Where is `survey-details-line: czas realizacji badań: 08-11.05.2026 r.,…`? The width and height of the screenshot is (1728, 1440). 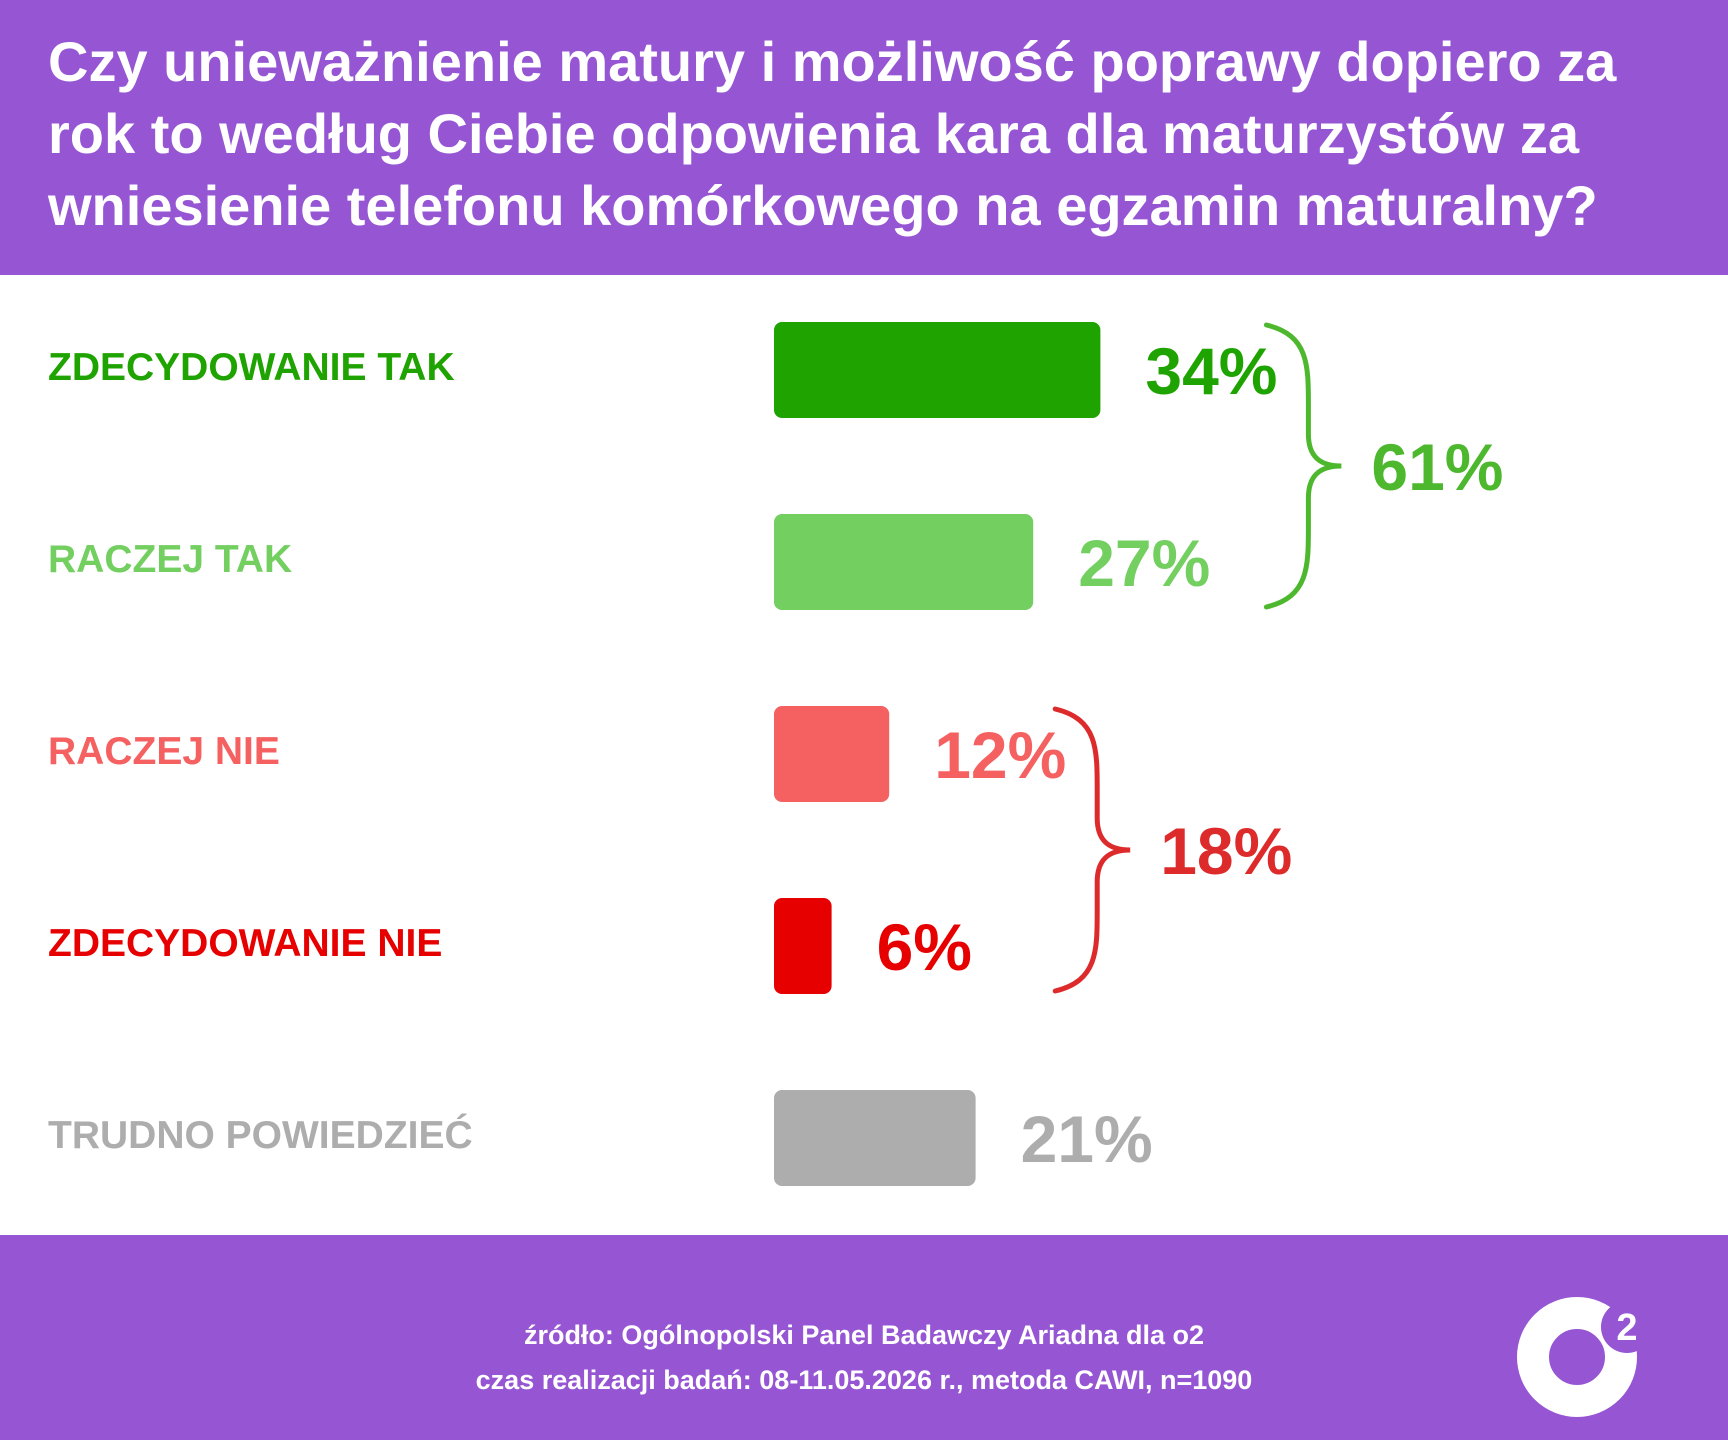 survey-details-line: czas realizacji badań: 08-11.05.2026 r.,… is located at coordinates (864, 1380).